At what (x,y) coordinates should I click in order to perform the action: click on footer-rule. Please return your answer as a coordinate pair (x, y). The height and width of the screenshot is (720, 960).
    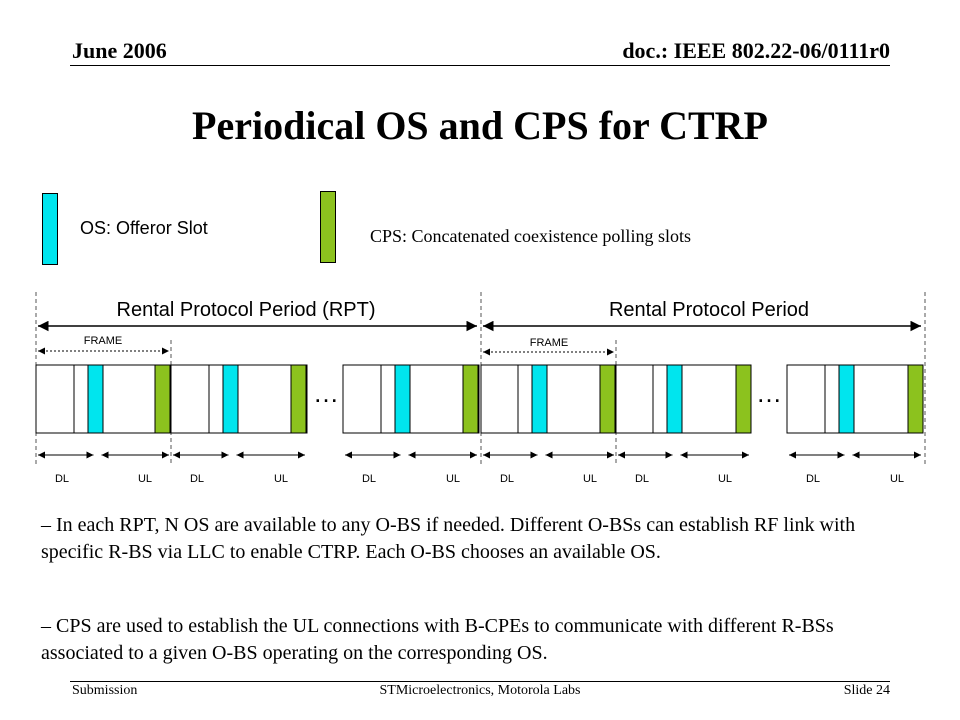
    Looking at the image, I should click on (480, 681).